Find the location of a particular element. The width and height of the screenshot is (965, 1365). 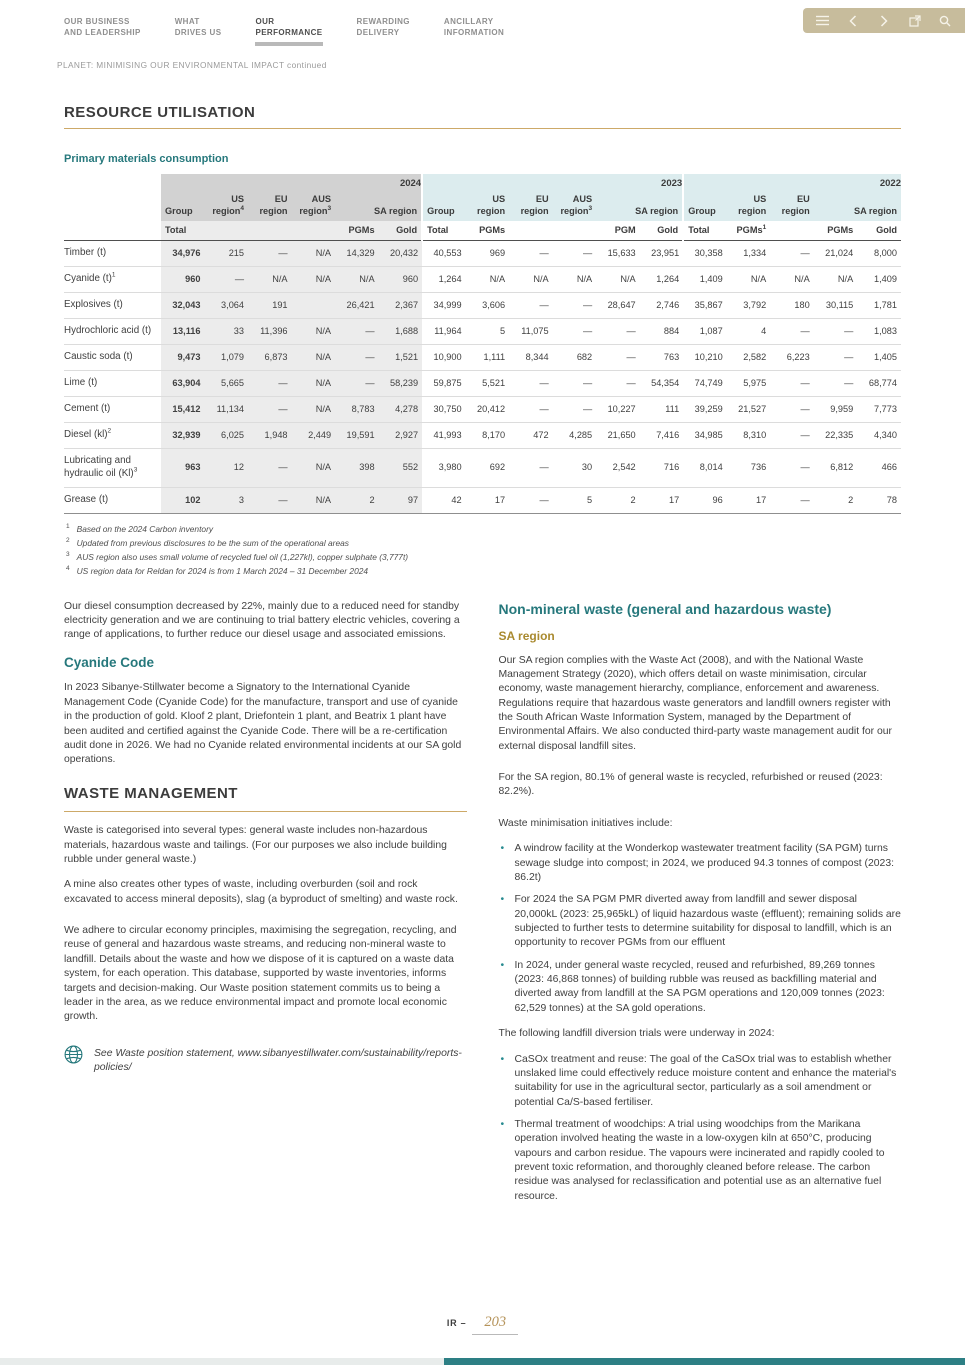

table-row: Grease (t) 102 3— N/A 2 97 42 17—5 2 17 96 17—2 78 is located at coordinates (482, 500).